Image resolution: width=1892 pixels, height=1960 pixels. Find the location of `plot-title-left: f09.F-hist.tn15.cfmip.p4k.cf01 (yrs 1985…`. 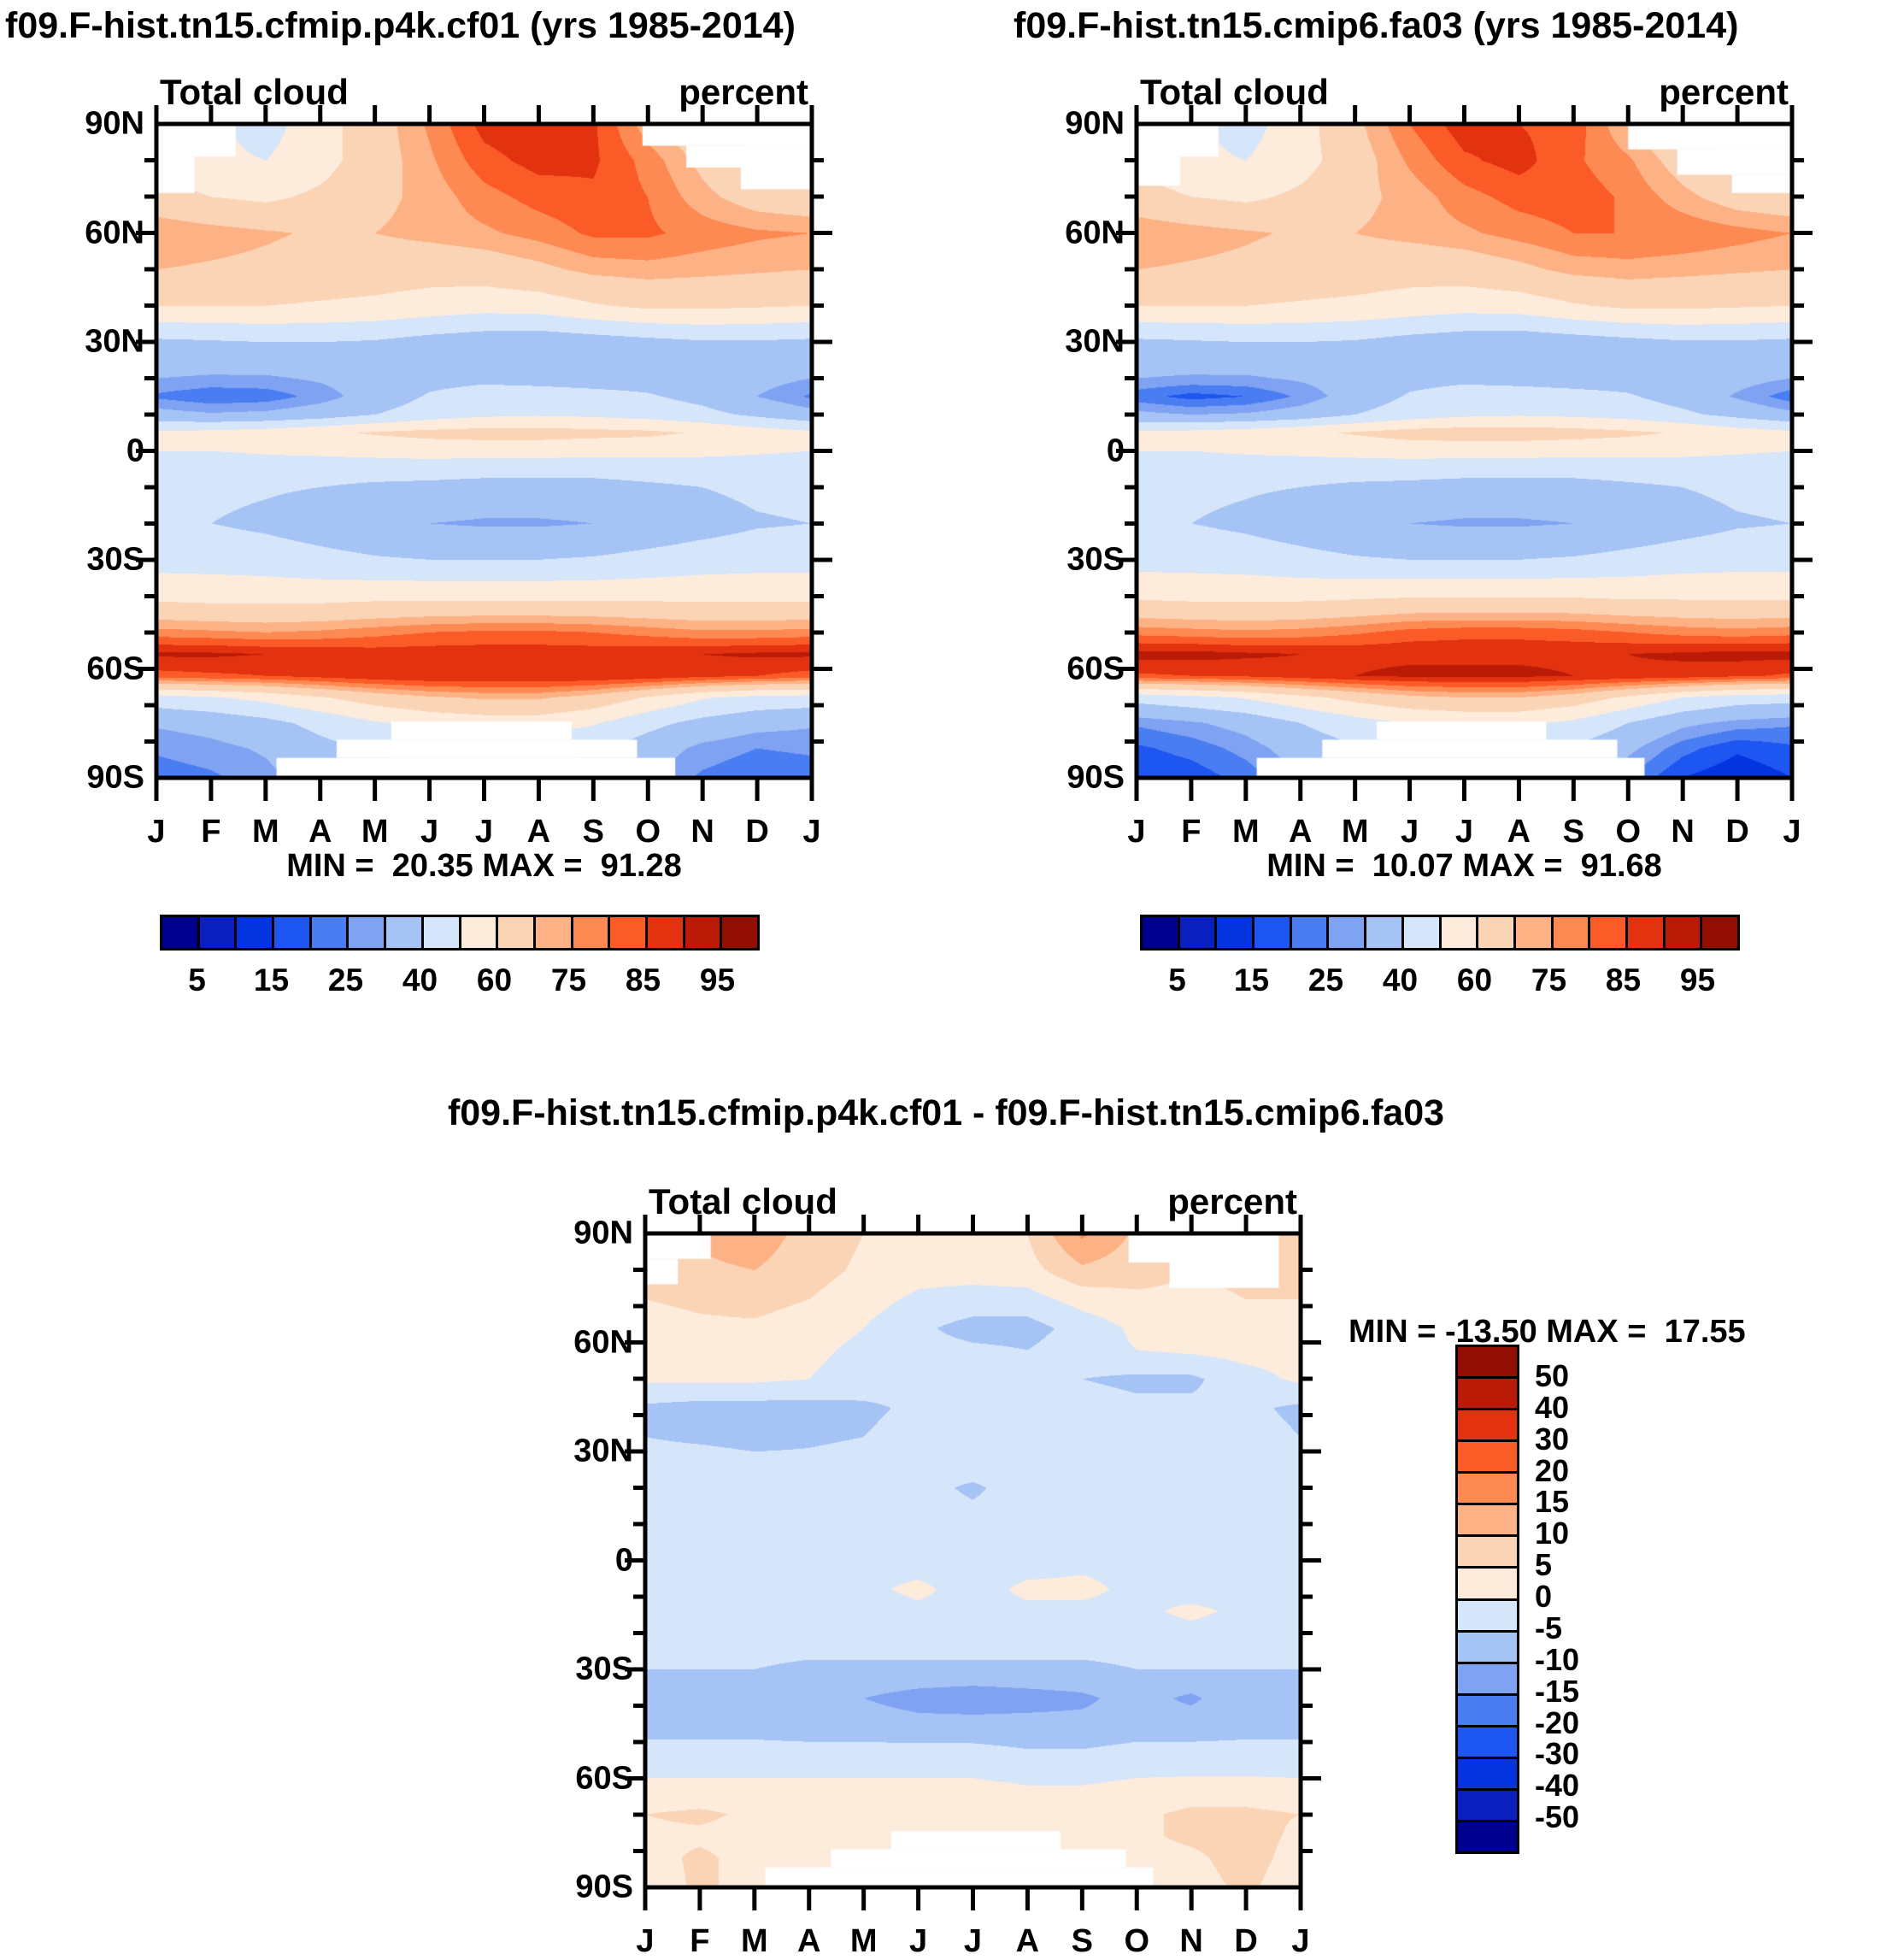

plot-title-left: f09.F-hist.tn15.cfmip.p4k.cf01 (yrs 1985… is located at coordinates (401, 26).